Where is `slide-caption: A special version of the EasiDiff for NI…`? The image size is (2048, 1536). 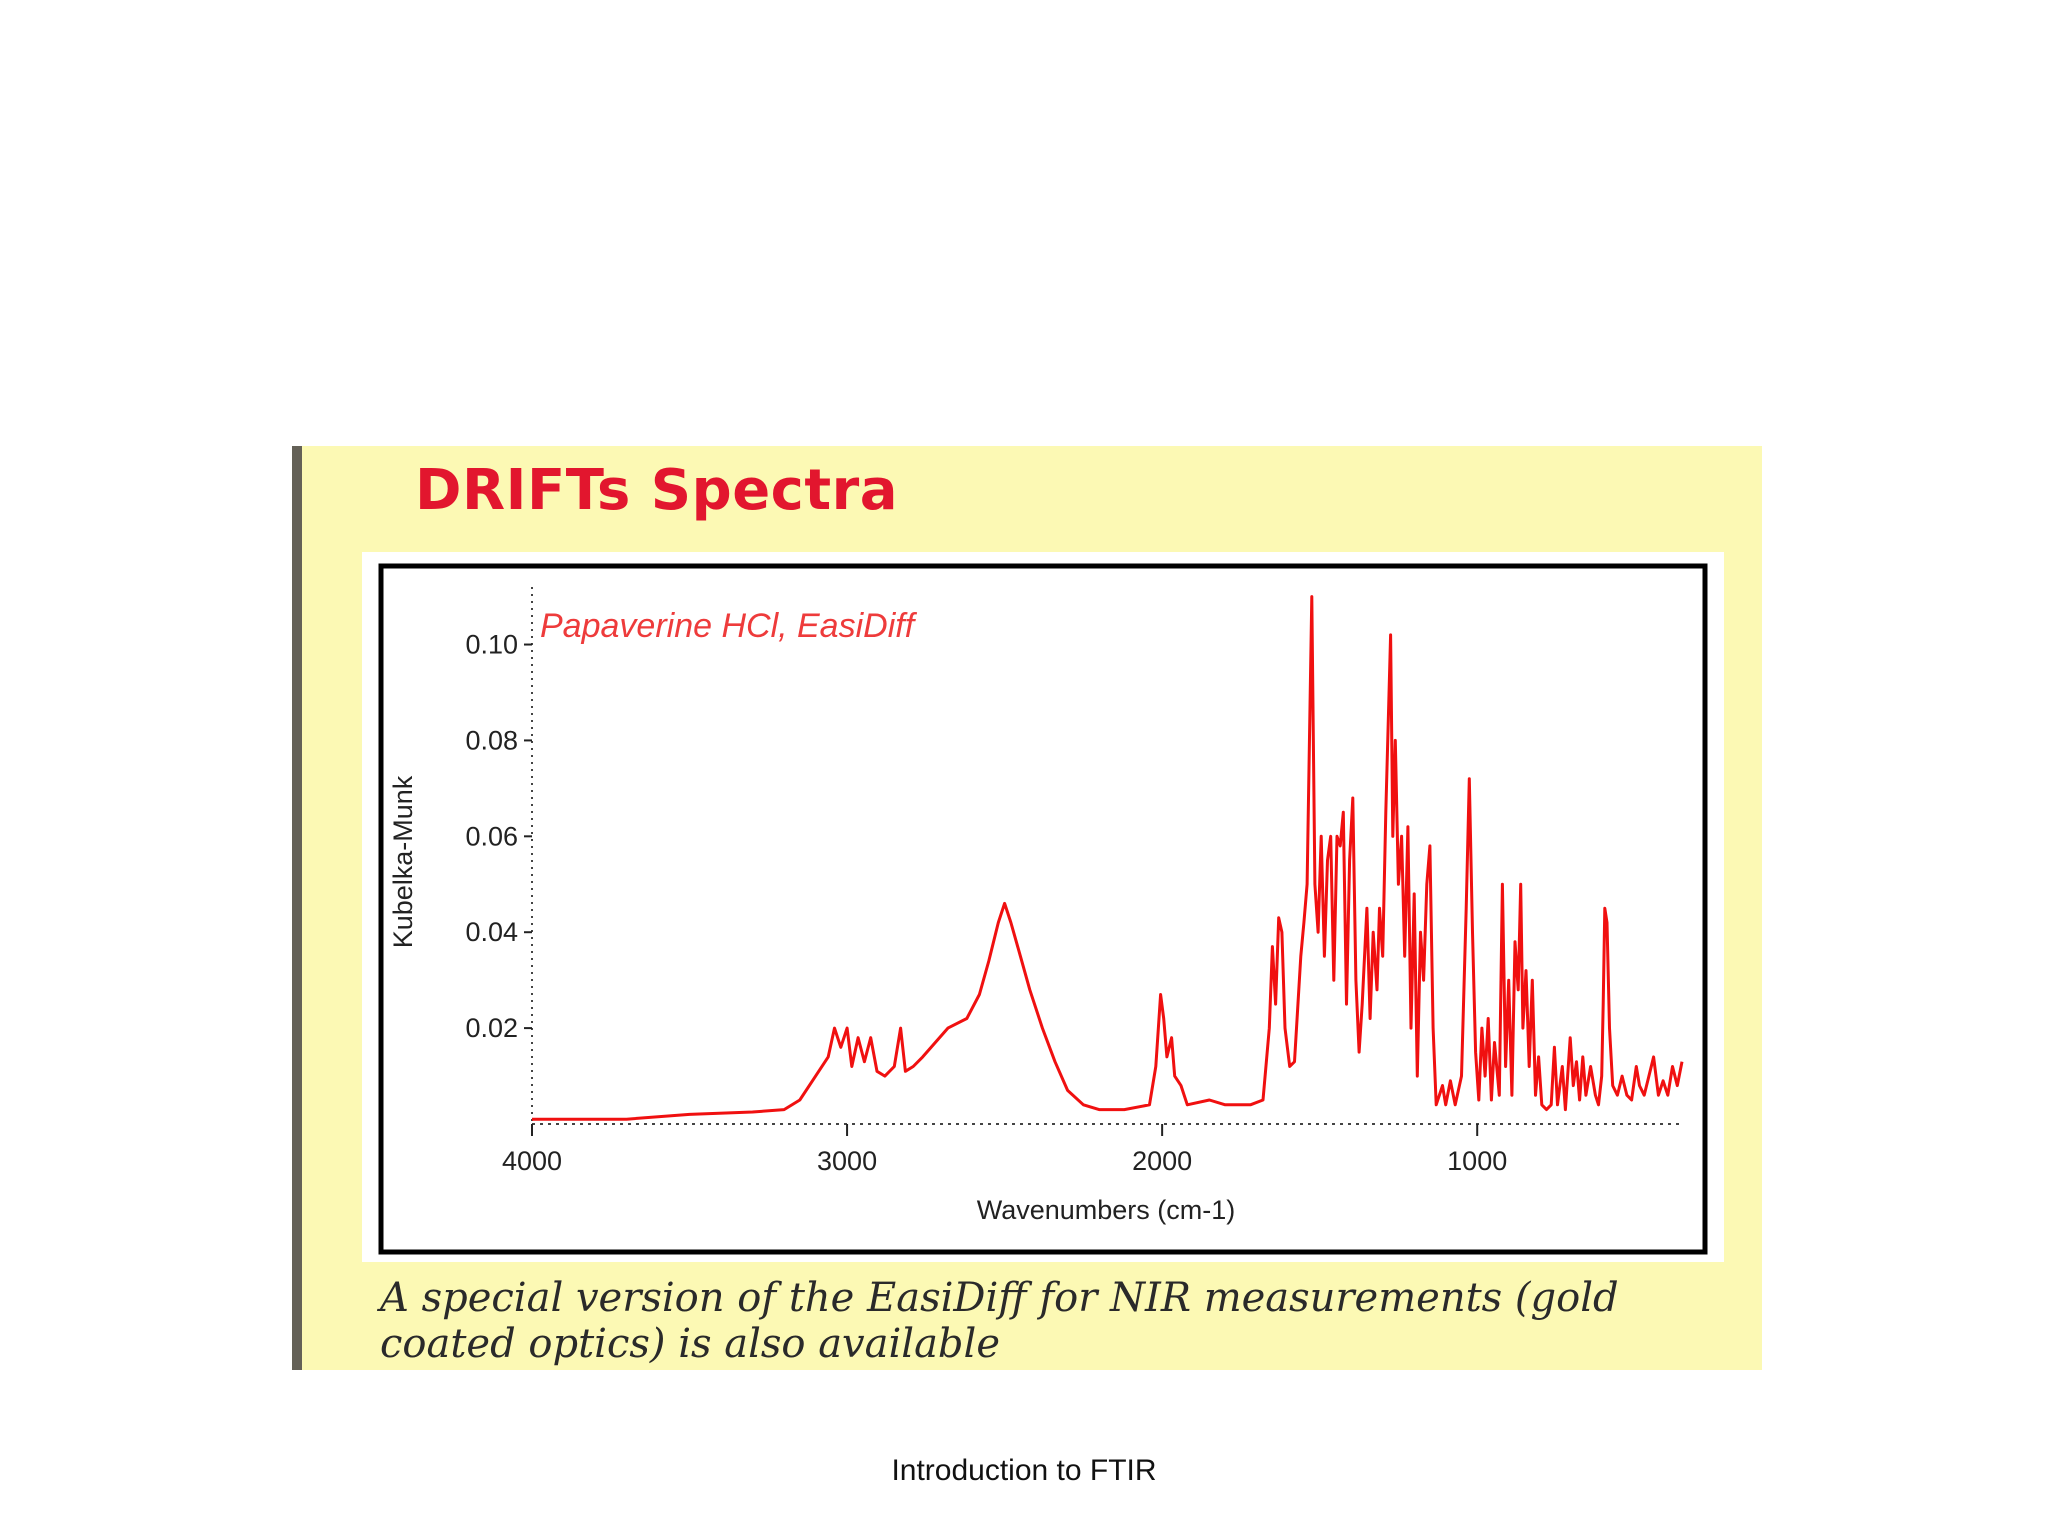 slide-caption: A special version of the EasiDiff for NI… is located at coordinates (999, 1321).